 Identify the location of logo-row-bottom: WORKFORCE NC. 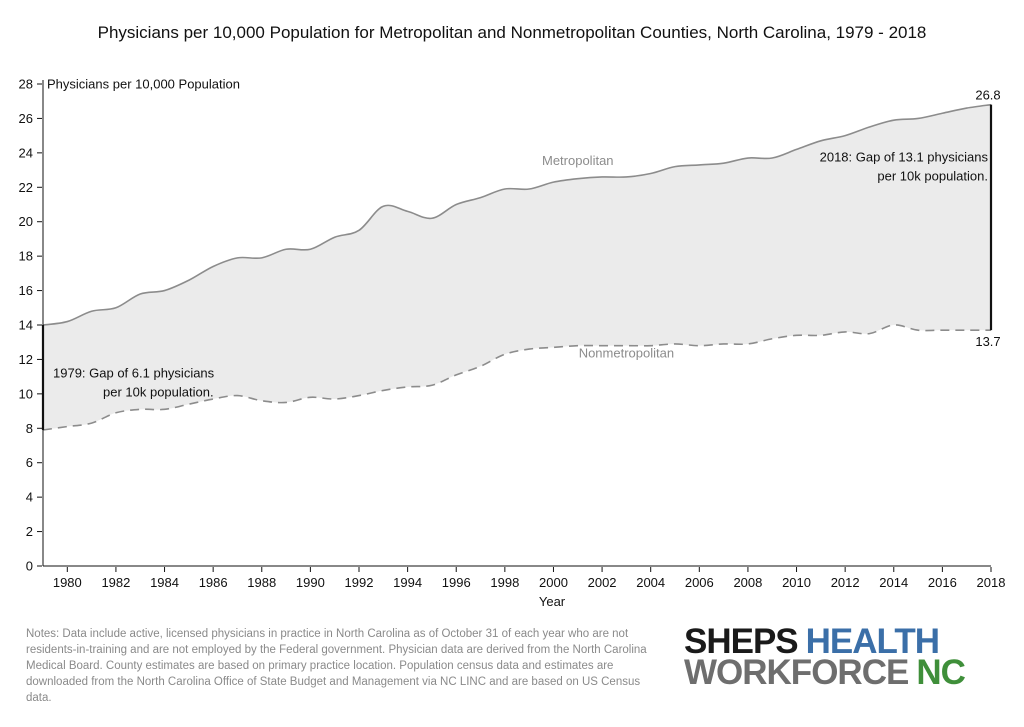
(844, 672).